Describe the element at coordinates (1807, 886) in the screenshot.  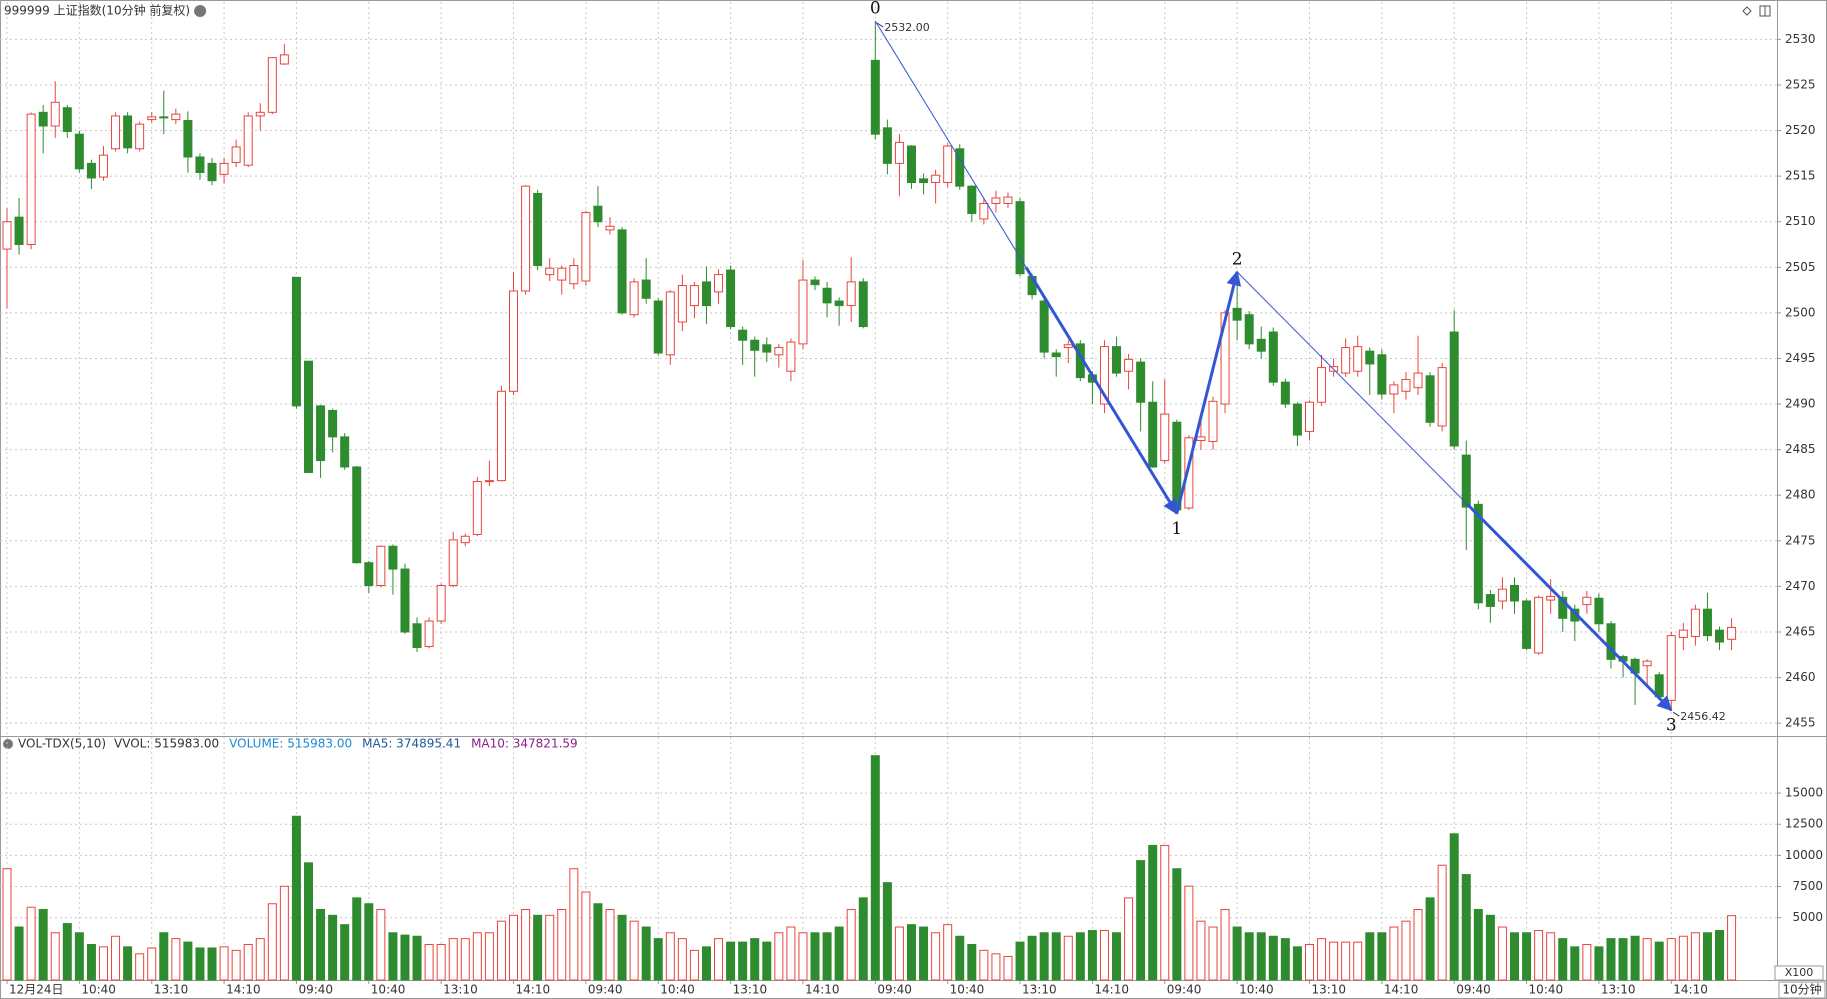
I see `y-tick-label: 7500` at that location.